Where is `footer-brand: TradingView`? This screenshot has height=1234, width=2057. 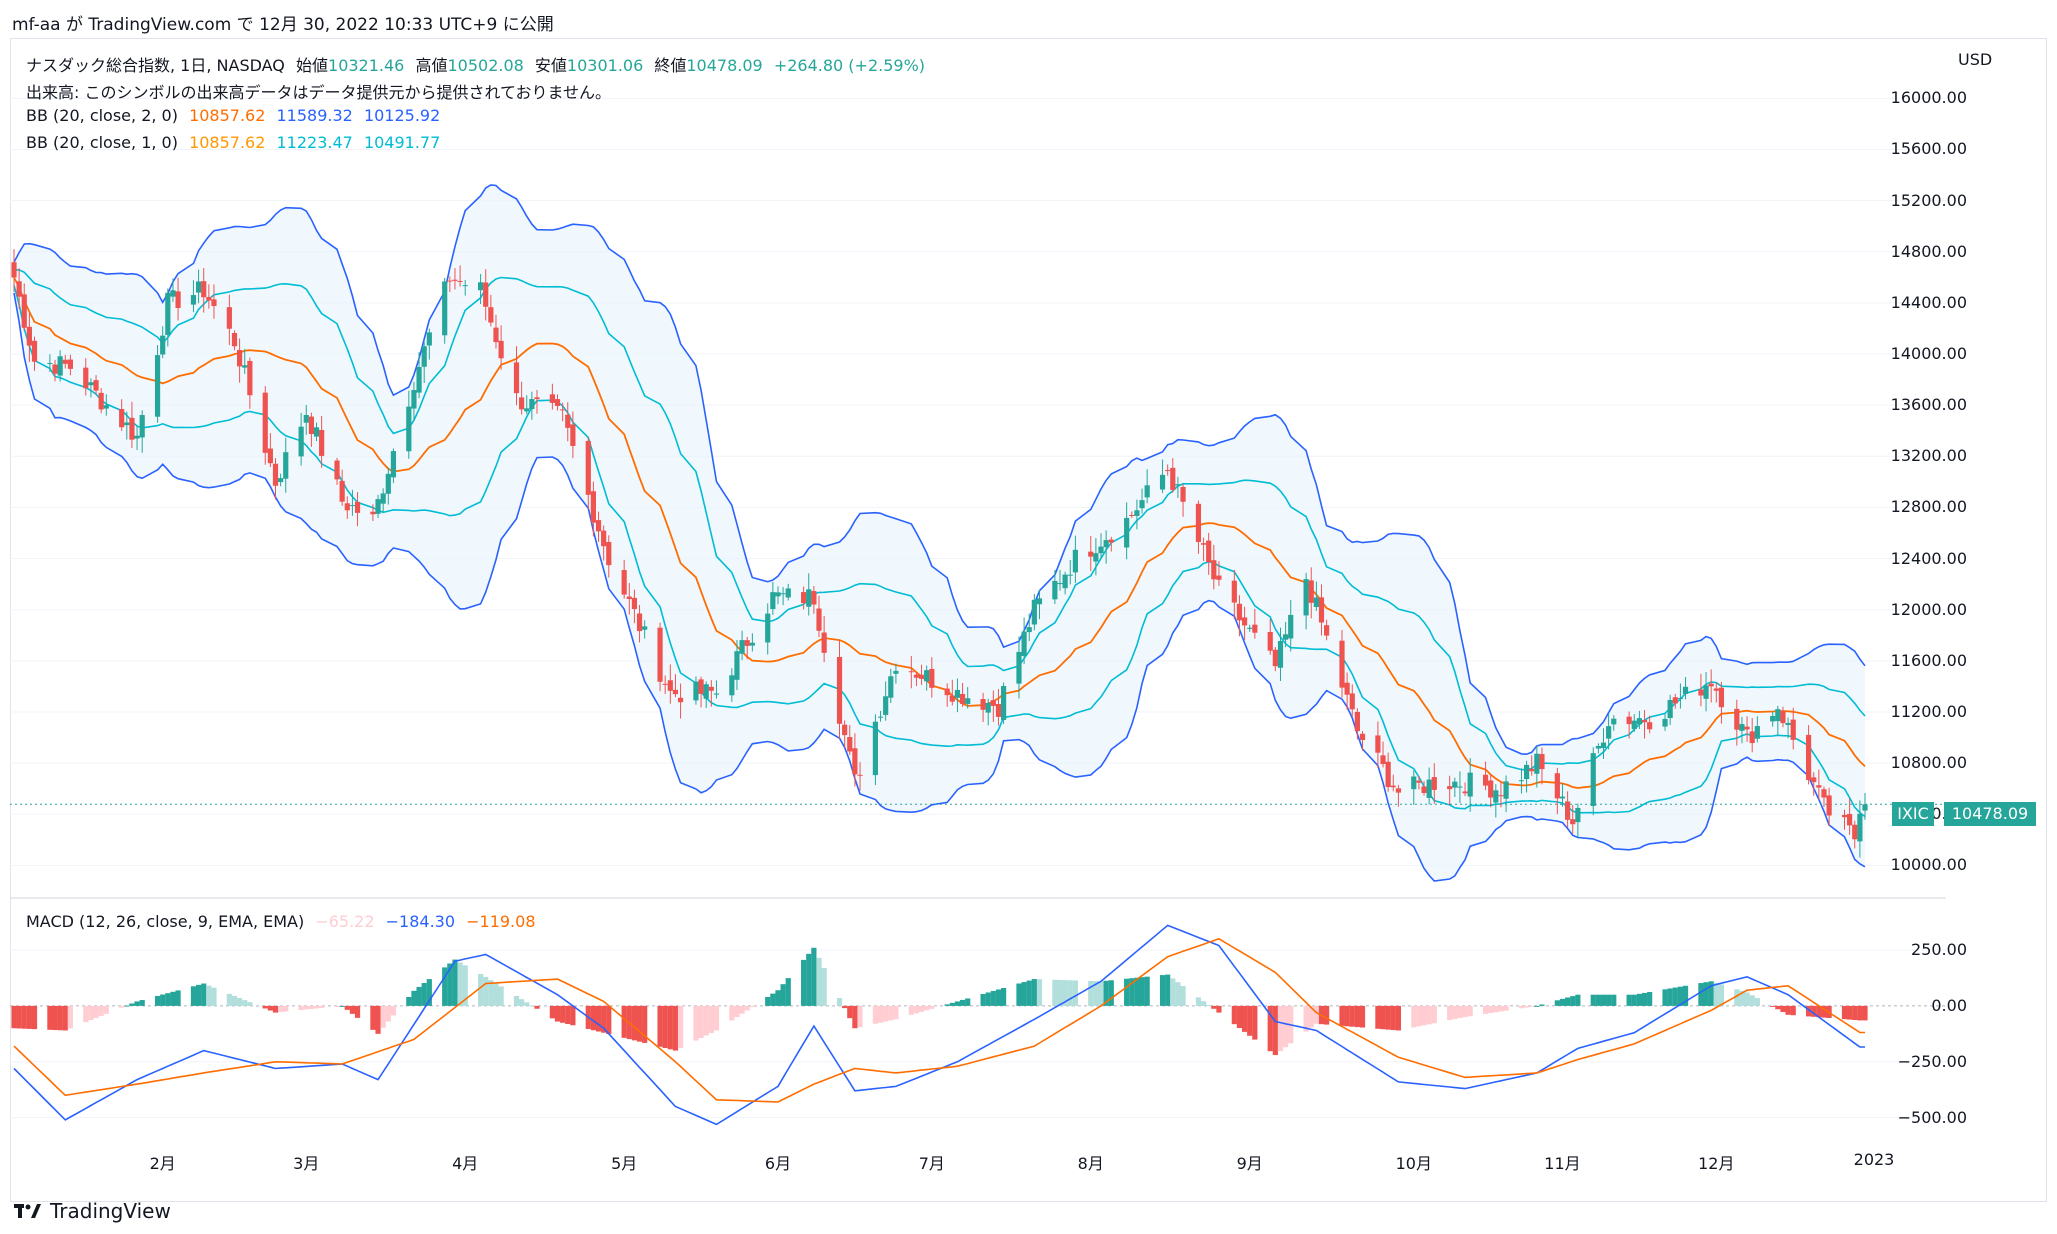
footer-brand: TradingView is located at coordinates (92, 1211).